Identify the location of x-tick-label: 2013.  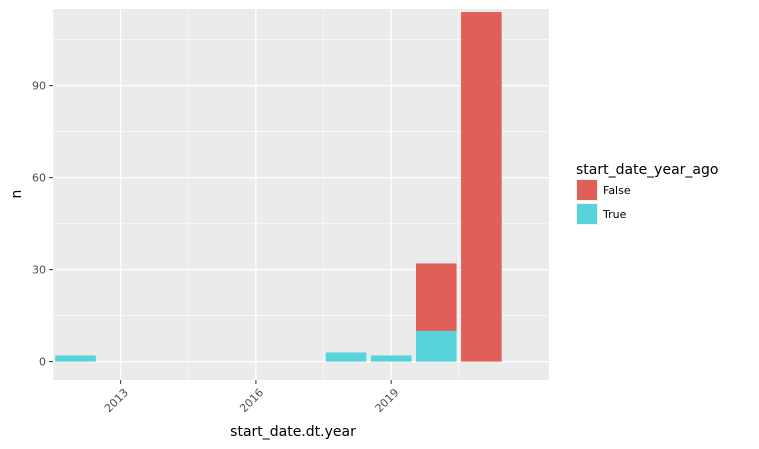
(116, 400).